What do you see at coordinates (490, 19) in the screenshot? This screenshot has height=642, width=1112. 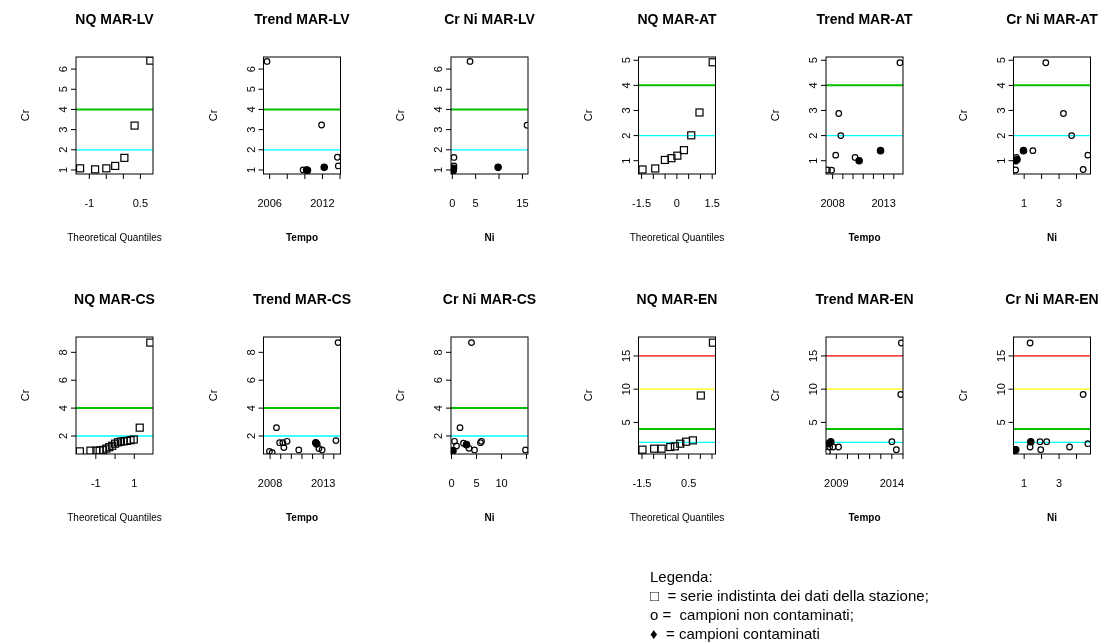 I see `chart-title: Cr Ni MAR-LV` at bounding box center [490, 19].